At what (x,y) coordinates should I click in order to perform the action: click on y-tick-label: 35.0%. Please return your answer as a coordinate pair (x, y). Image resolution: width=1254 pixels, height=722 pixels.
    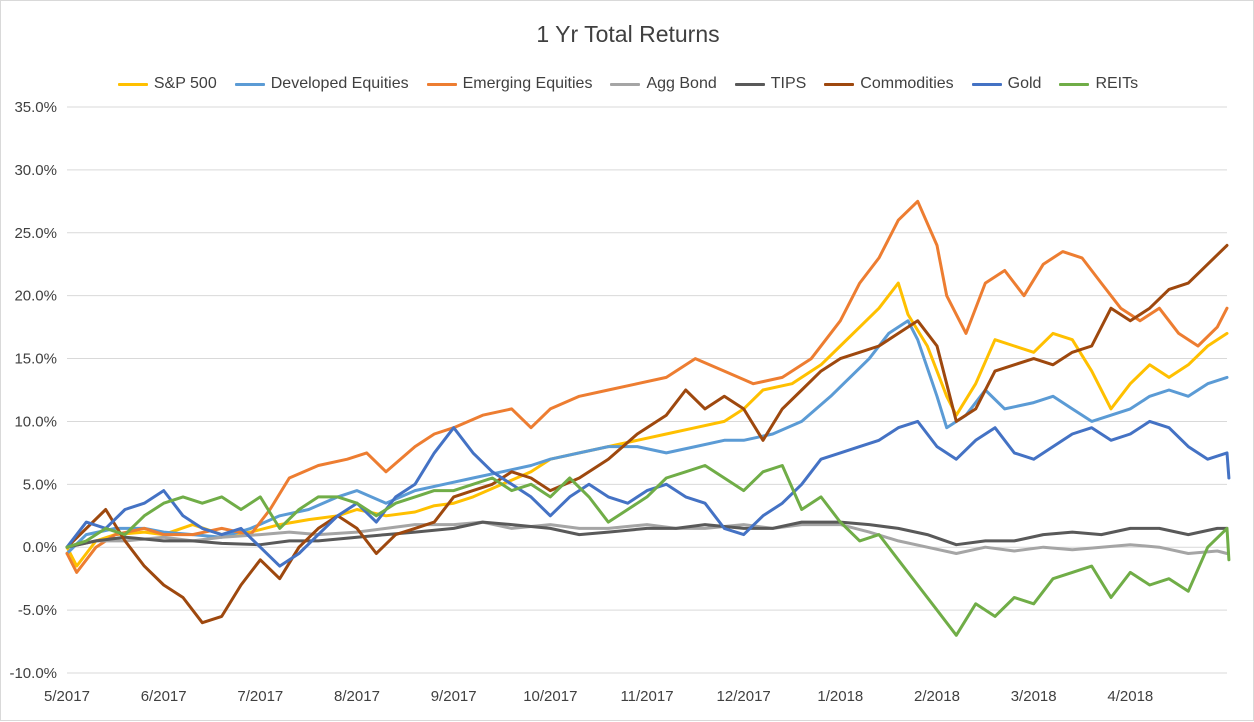
    Looking at the image, I should click on (35, 107).